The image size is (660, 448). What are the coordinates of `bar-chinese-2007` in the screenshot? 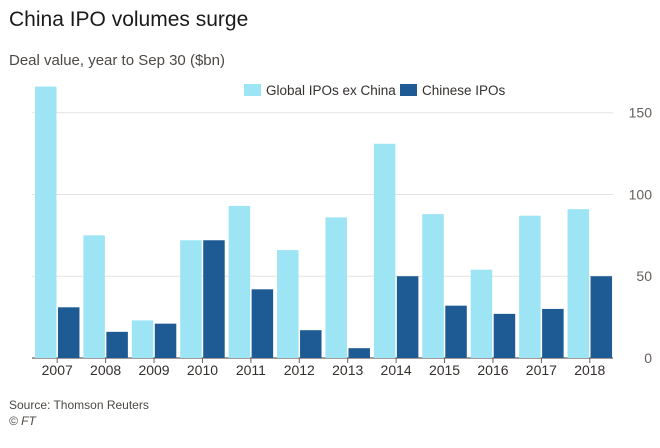 It's located at (68, 332).